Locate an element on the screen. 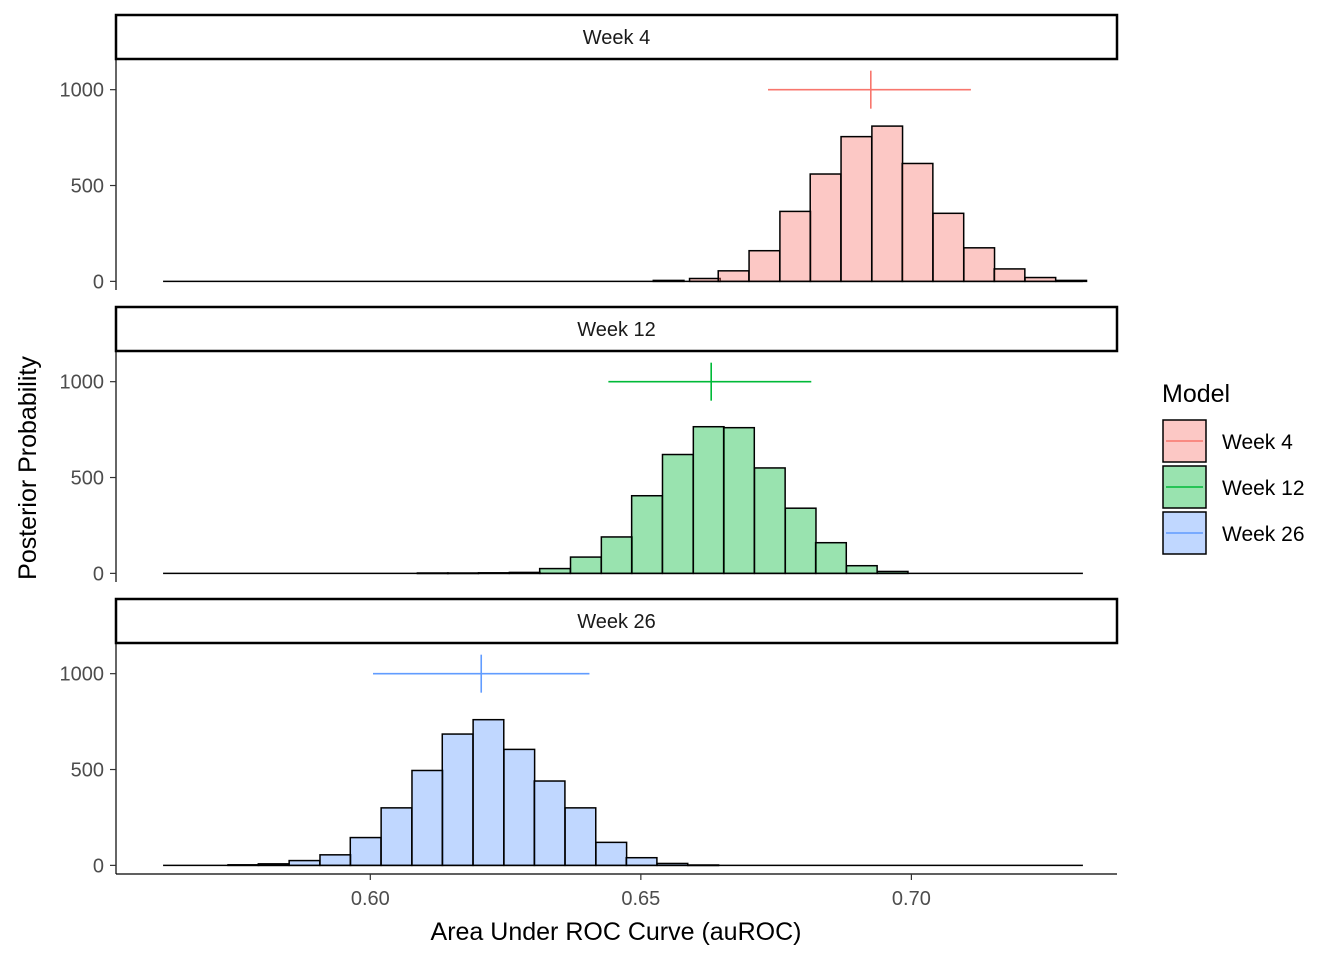  legend-label: Week 12 is located at coordinates (1263, 488).